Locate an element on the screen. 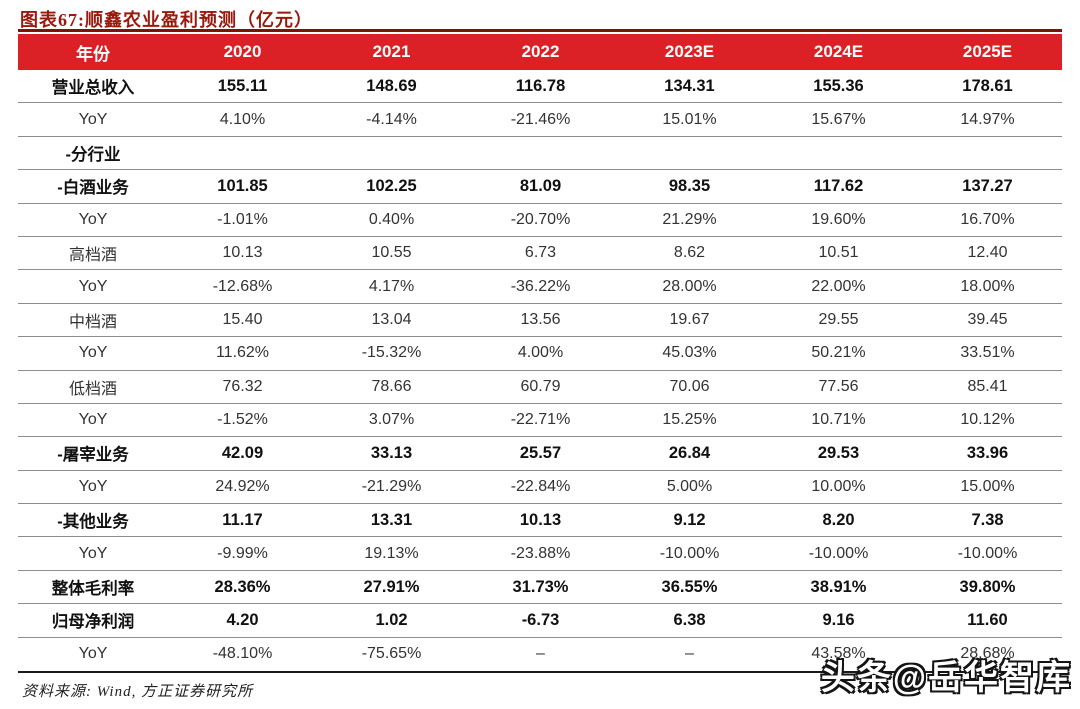 This screenshot has width=1080, height=709. table-row: YoY 11.62% -15.32% 4.00% 45.03% 50.21% 33.51% is located at coordinates (540, 354).